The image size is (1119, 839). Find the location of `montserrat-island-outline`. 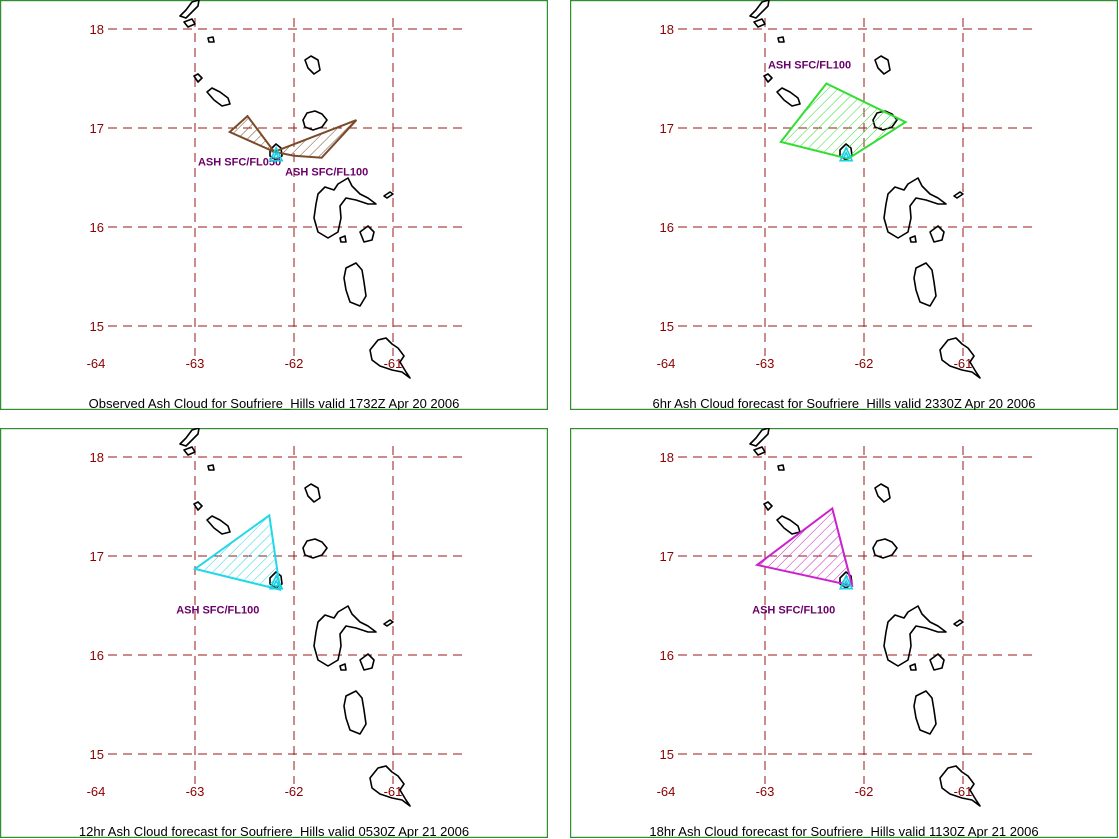

montserrat-island-outline is located at coordinates (276, 152).